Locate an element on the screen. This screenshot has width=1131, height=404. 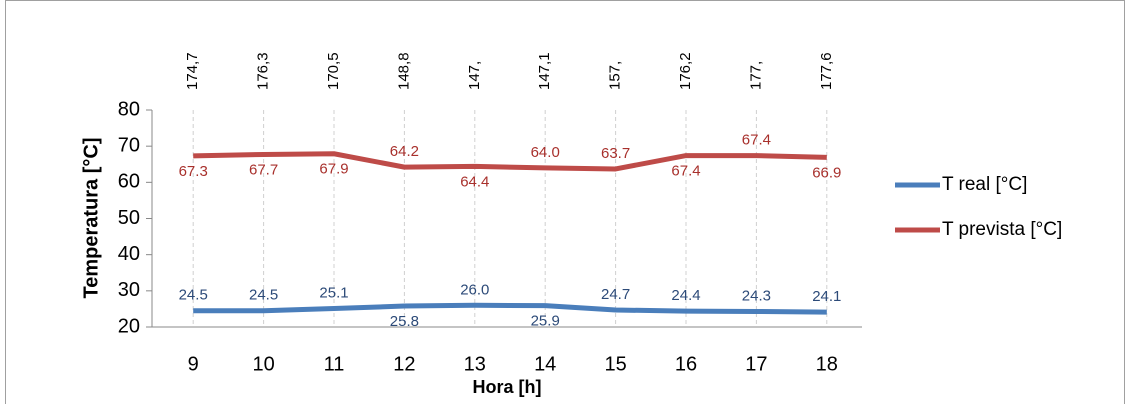
data-label: 63.7 is located at coordinates (615, 153).